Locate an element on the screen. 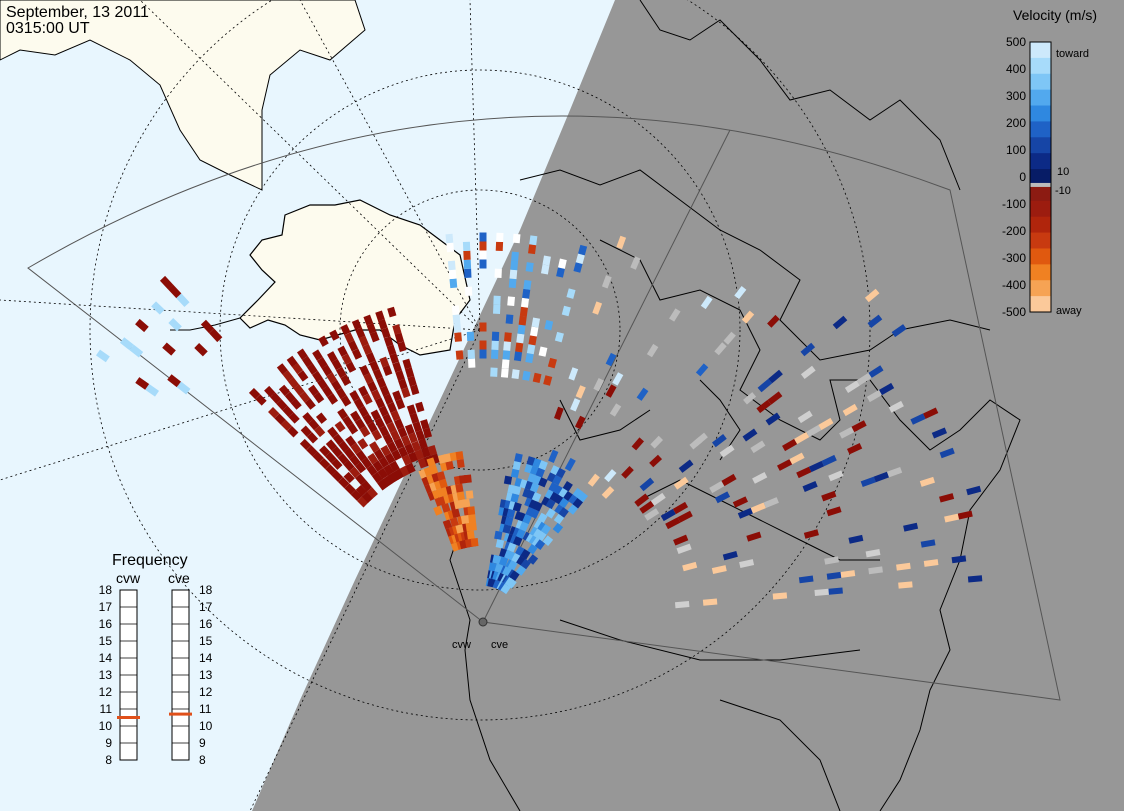 This screenshot has width=1124, height=811. frequency-scale-right-label: 8 is located at coordinates (202, 760).